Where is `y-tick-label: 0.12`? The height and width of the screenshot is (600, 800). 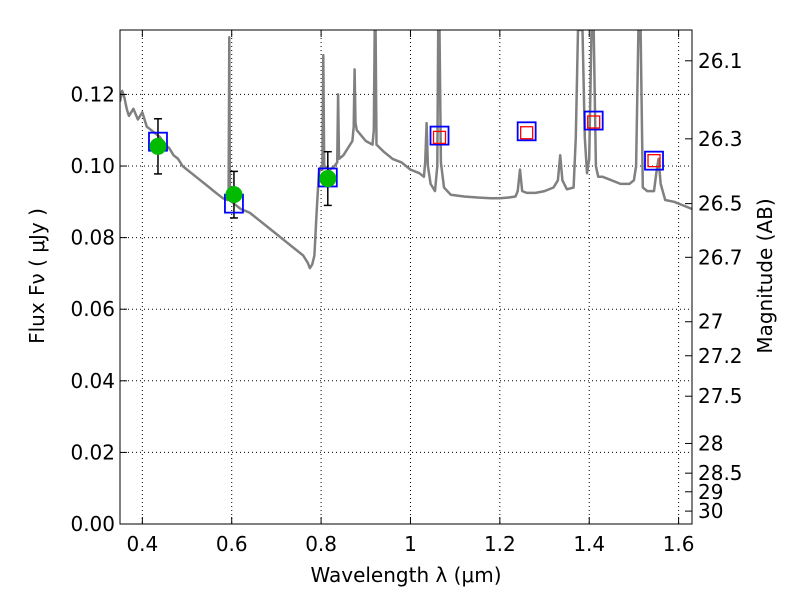 y-tick-label: 0.12 is located at coordinates (92, 94).